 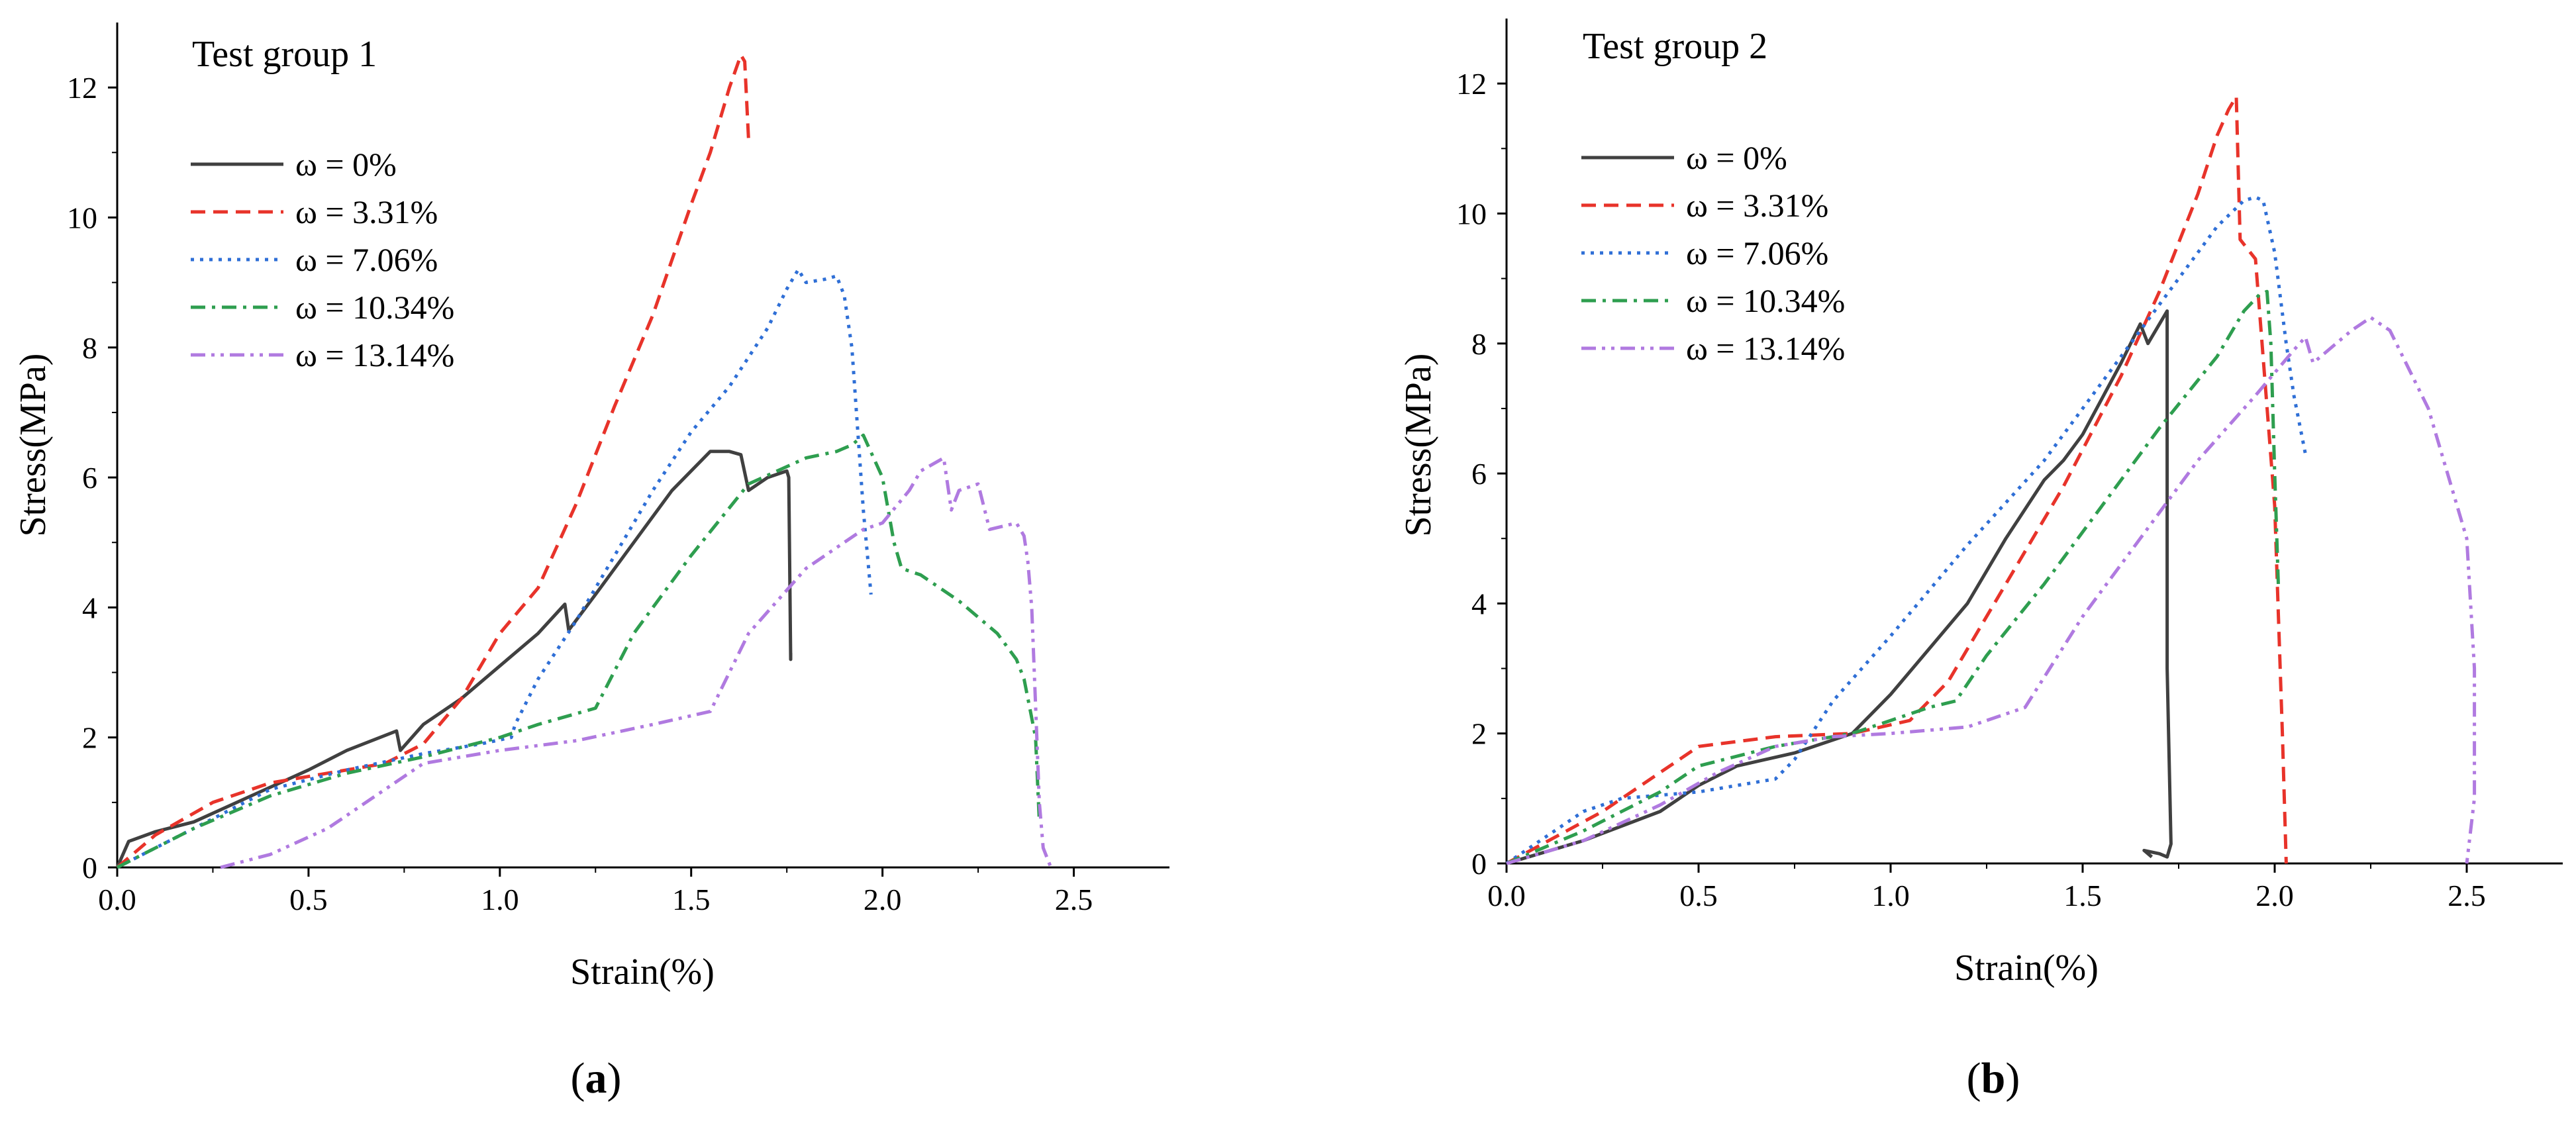 I want to click on caption-b: (b), so click(x=1993, y=1078).